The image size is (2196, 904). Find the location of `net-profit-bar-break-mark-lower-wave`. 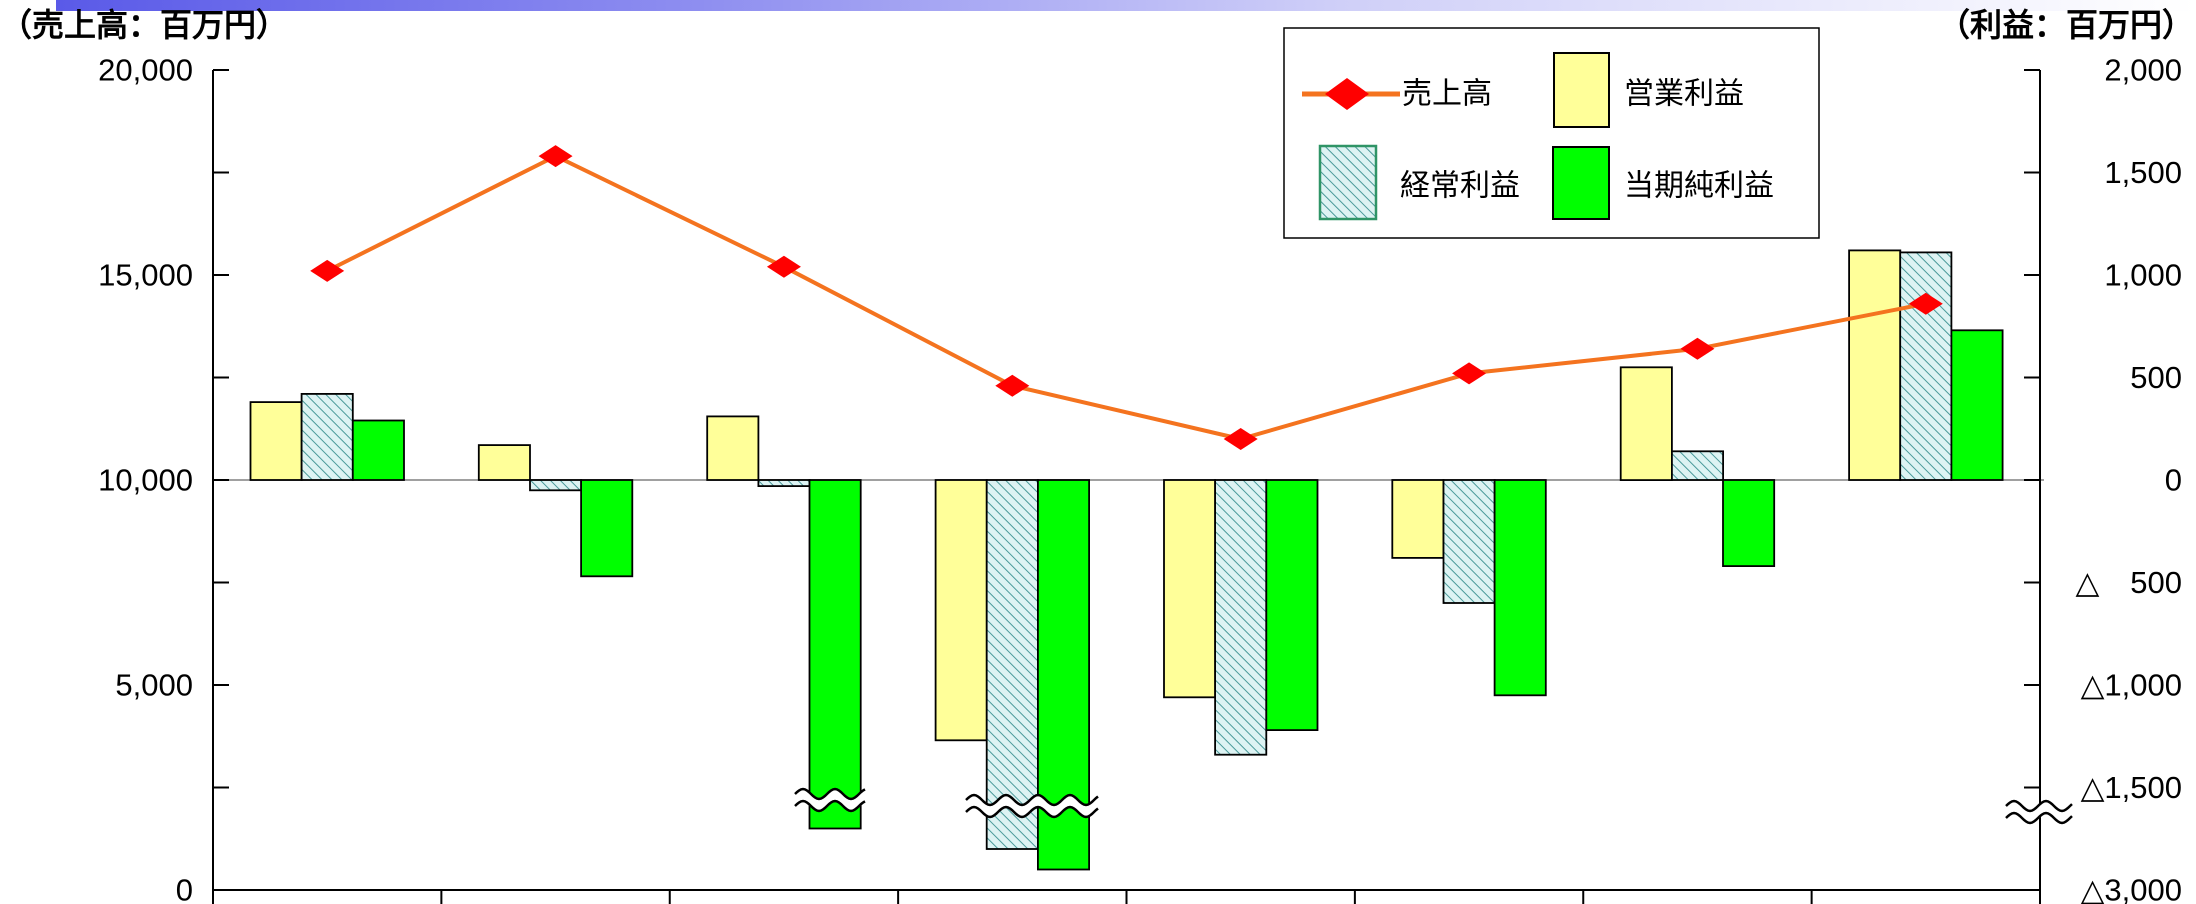

net-profit-bar-break-mark-lower-wave is located at coordinates (830, 806).